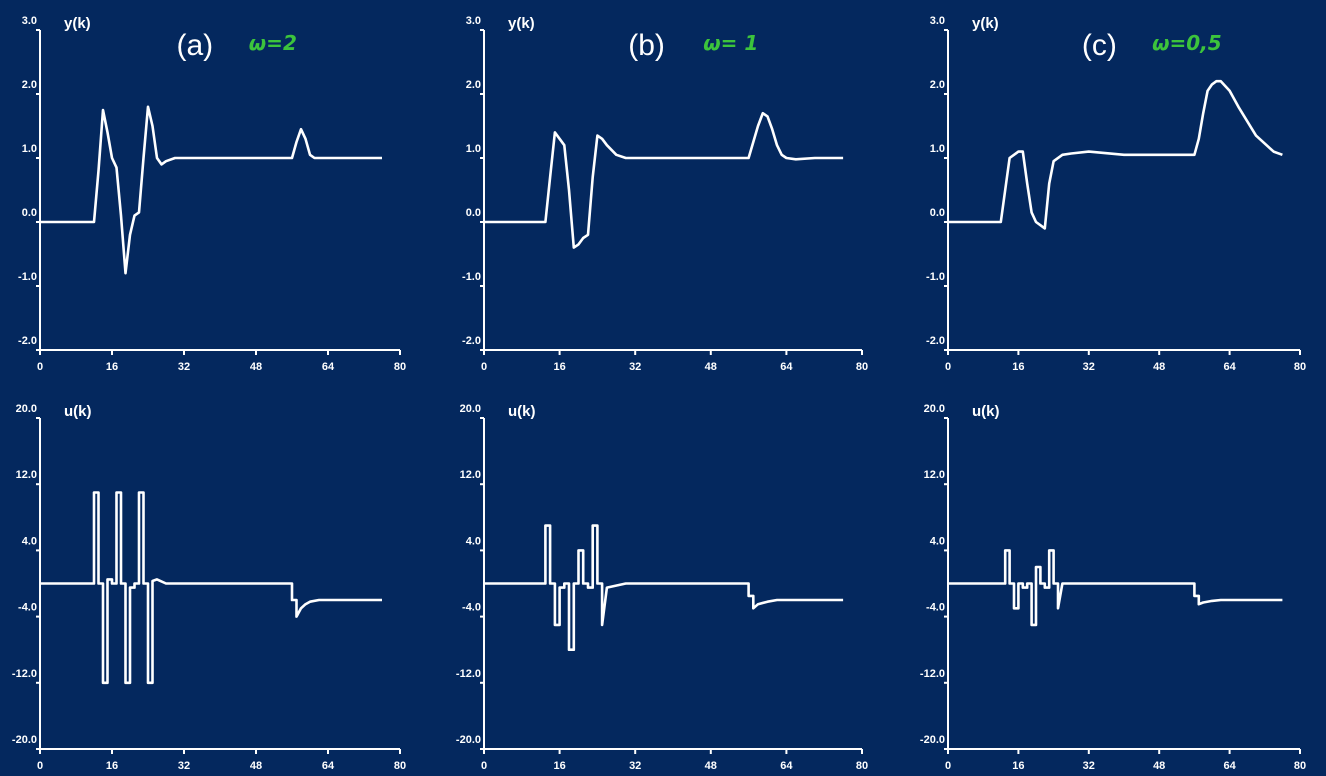 The width and height of the screenshot is (1326, 776). I want to click on chart-panel-bottom-2: 0 16 32 48 64 80 20.0 12.0 4.0 -4.0 -12.0 -20.0 u(k), so click(662, 587).